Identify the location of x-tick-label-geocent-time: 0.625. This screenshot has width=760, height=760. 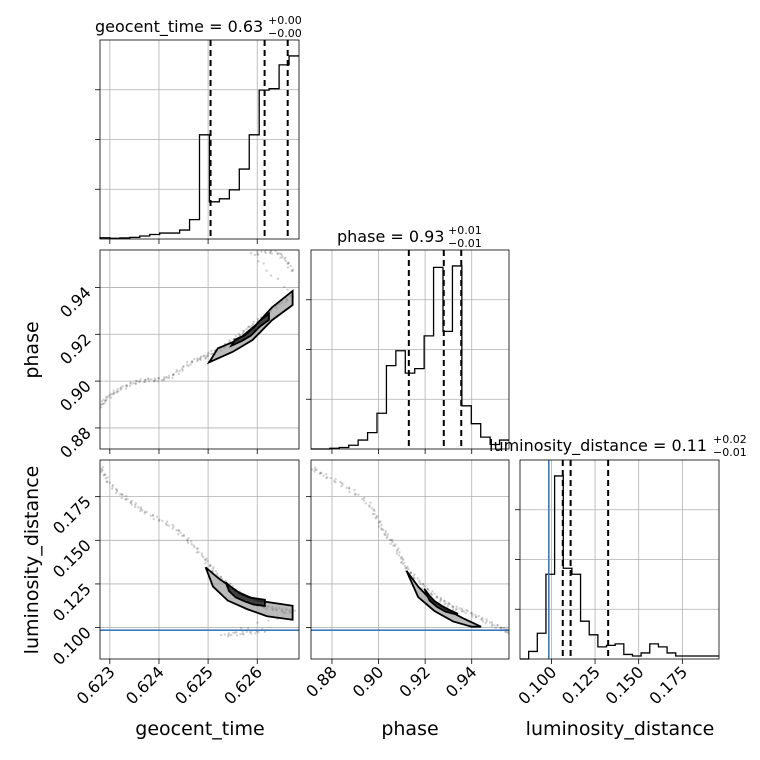
(194, 685).